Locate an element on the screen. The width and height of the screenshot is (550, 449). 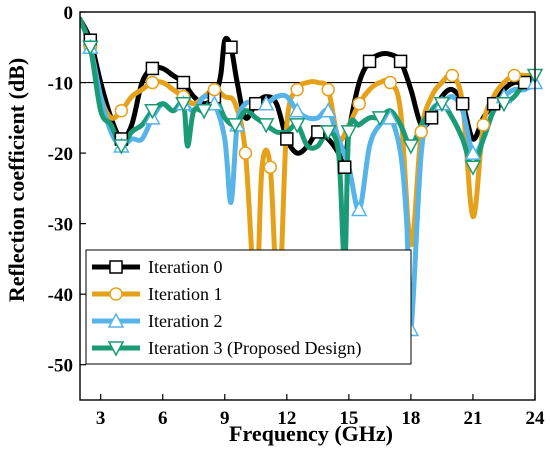
y-tick-label: -10 is located at coordinates (60, 84).